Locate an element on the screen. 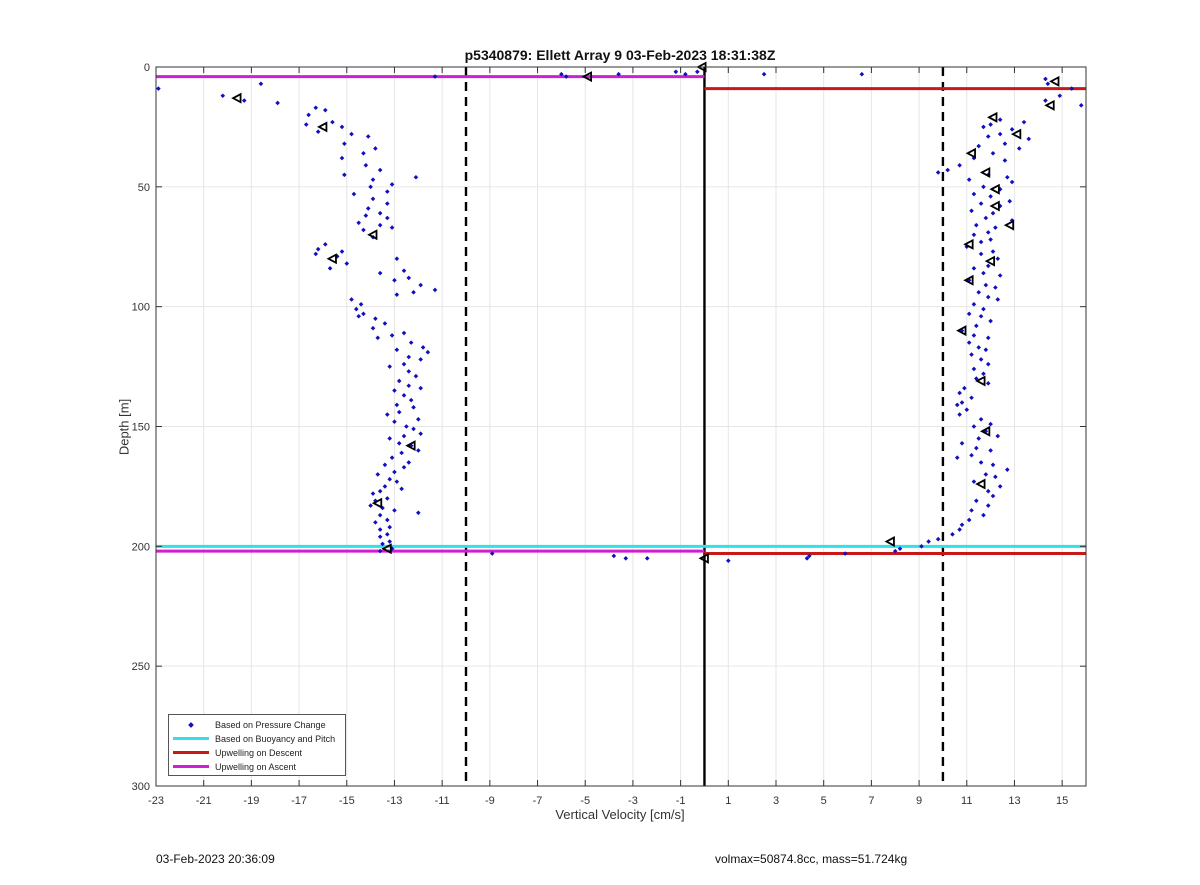  legend-label: Based on Buoyancy and Pitch is located at coordinates (275, 739).